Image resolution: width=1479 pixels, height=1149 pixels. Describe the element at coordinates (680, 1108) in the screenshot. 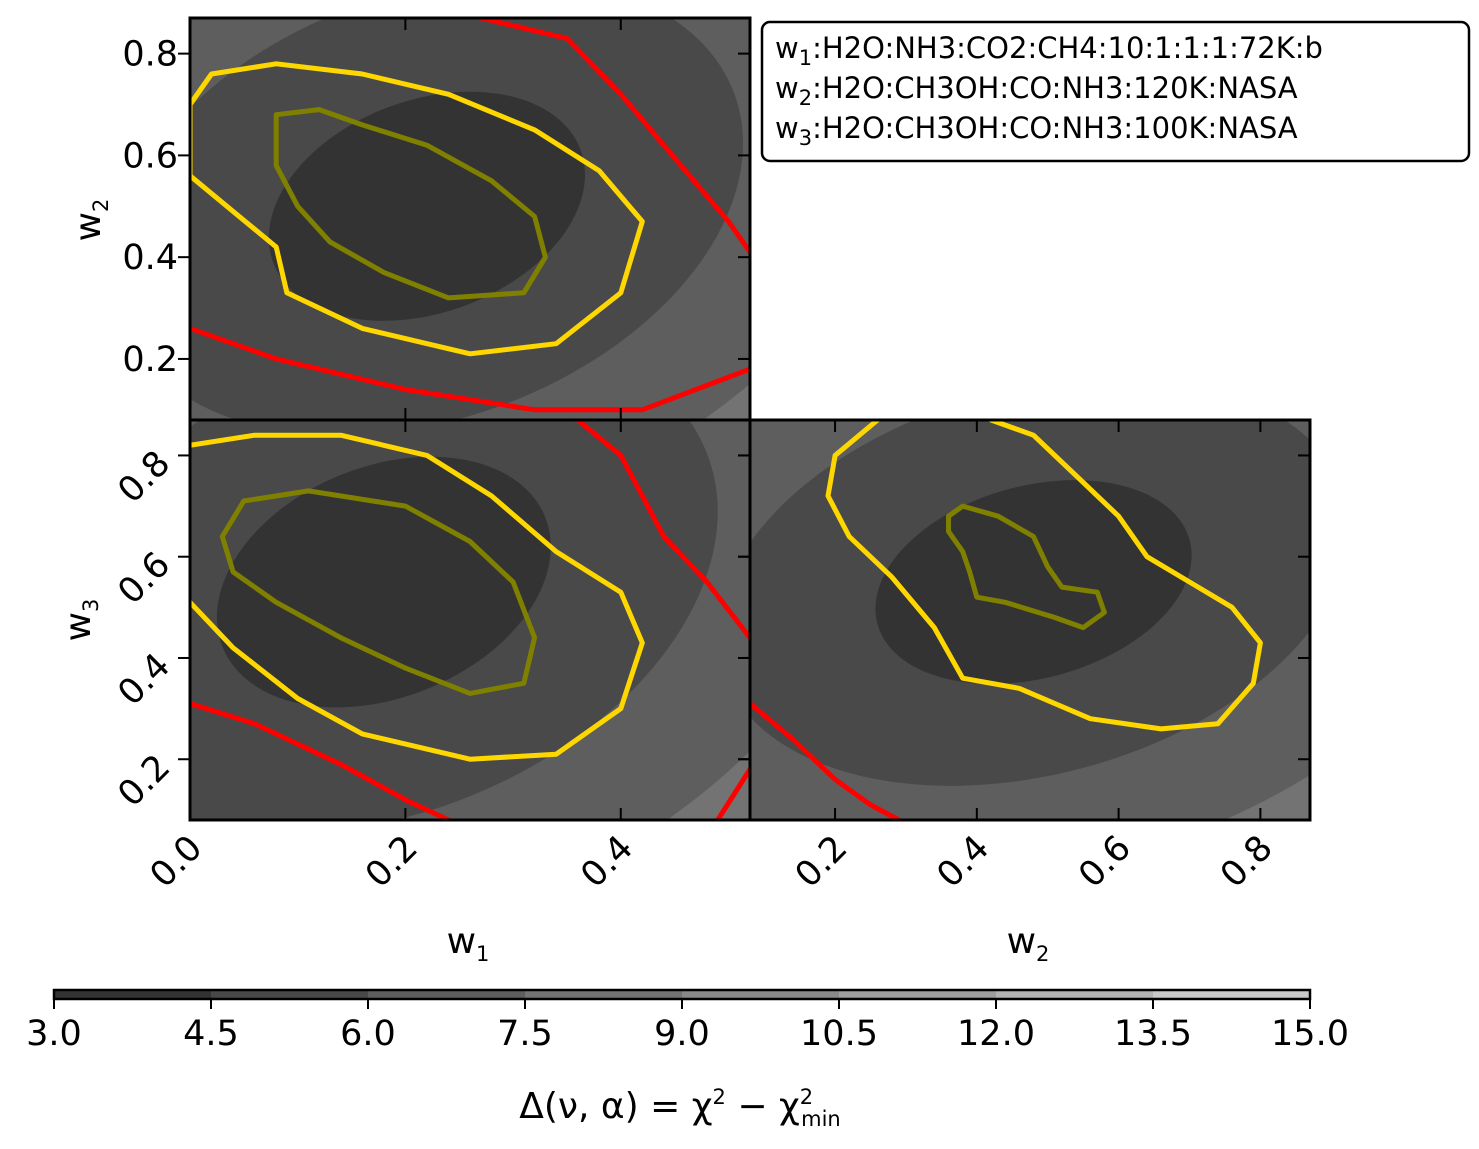

I see `colorbar-label: Δ(ν, α) = χ2 − χ2 min` at that location.